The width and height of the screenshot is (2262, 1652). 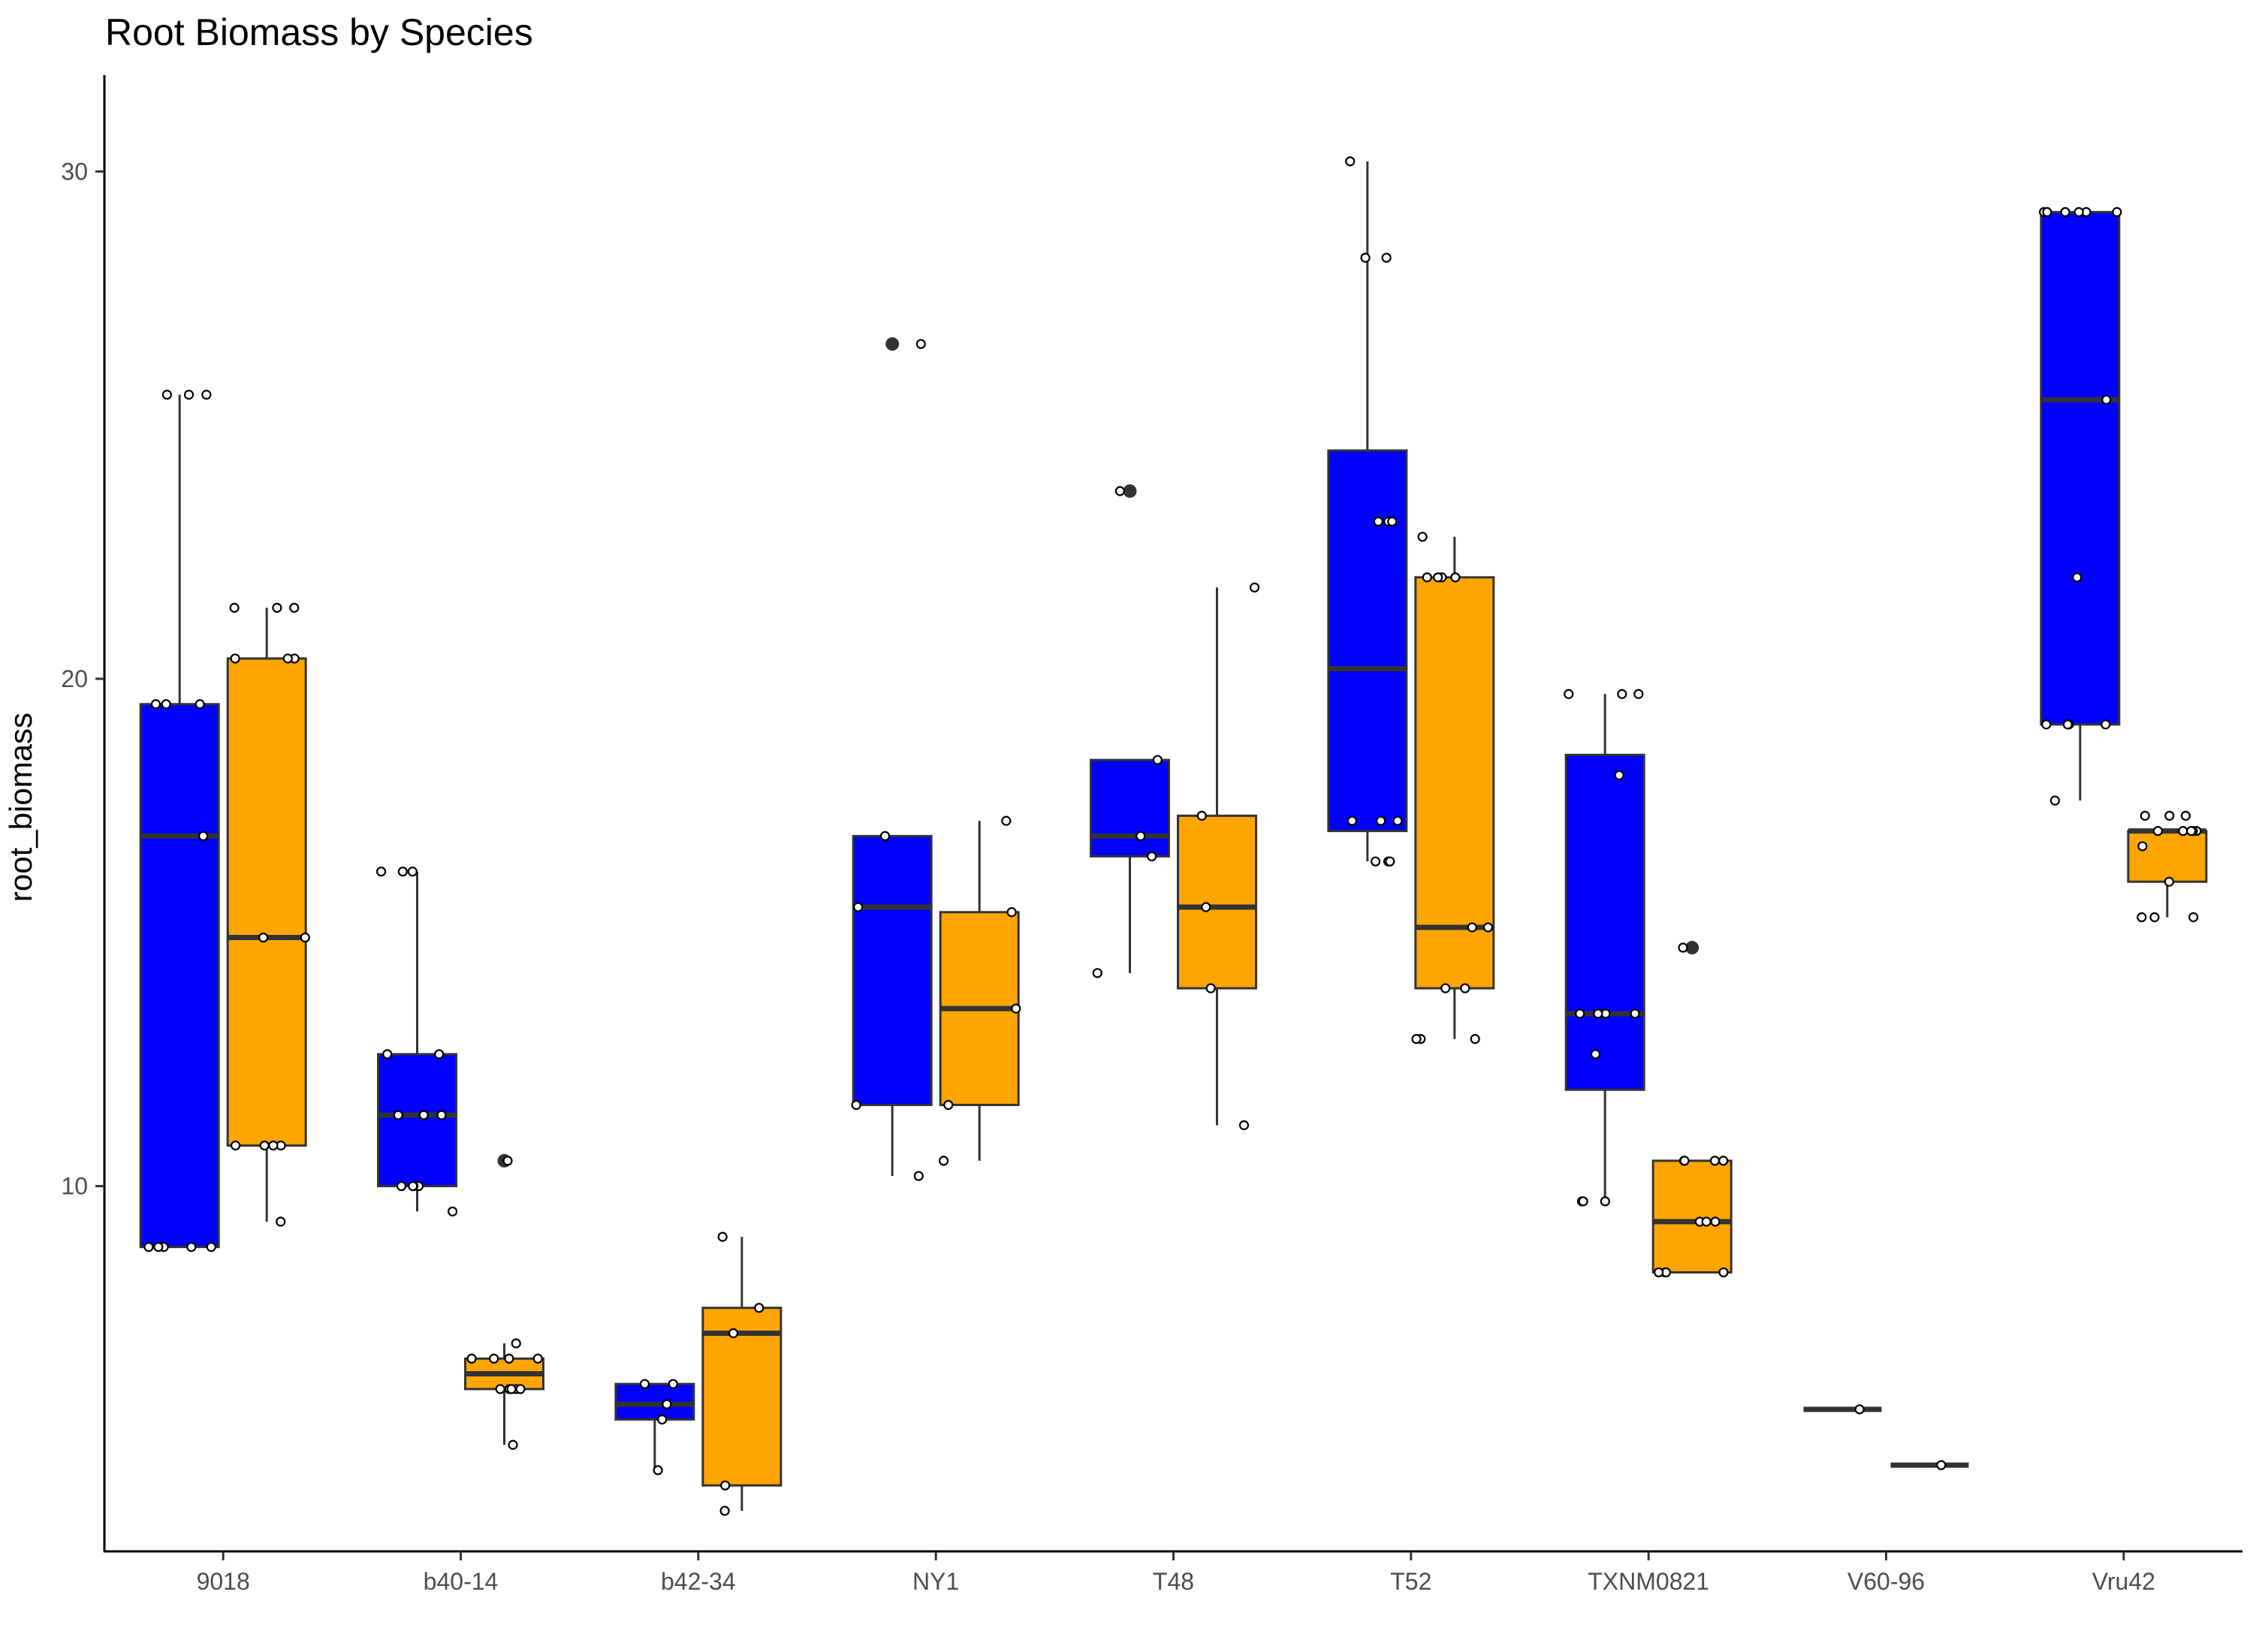 I want to click on x-tick-label: b42-34, so click(x=698, y=1581).